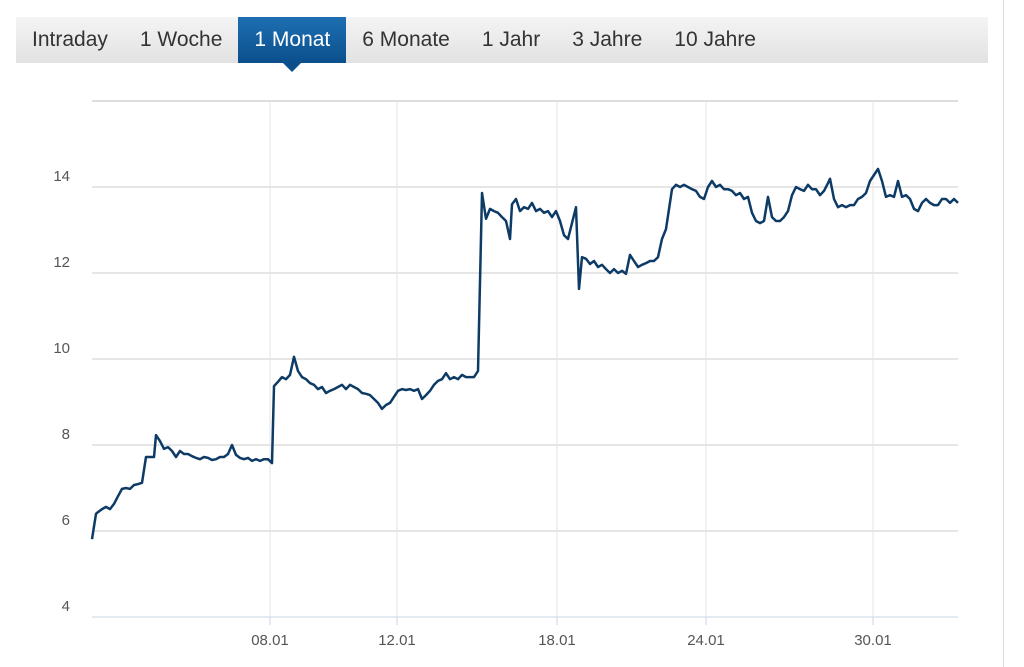 Image resolution: width=1024 pixels, height=667 pixels. What do you see at coordinates (270, 640) in the screenshot?
I see `x-tick-label: 08.01` at bounding box center [270, 640].